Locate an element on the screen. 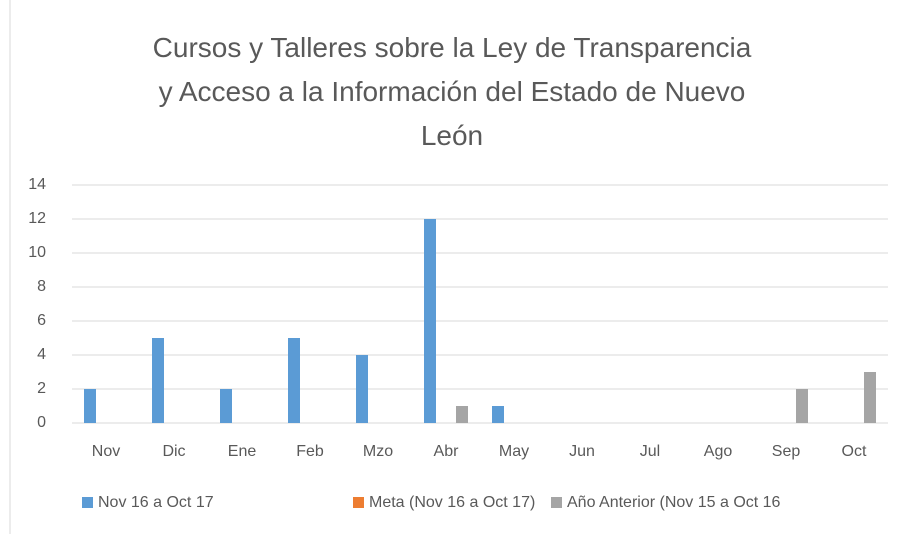 The height and width of the screenshot is (534, 904). y-tick-label: 2 is located at coordinates (41, 388).